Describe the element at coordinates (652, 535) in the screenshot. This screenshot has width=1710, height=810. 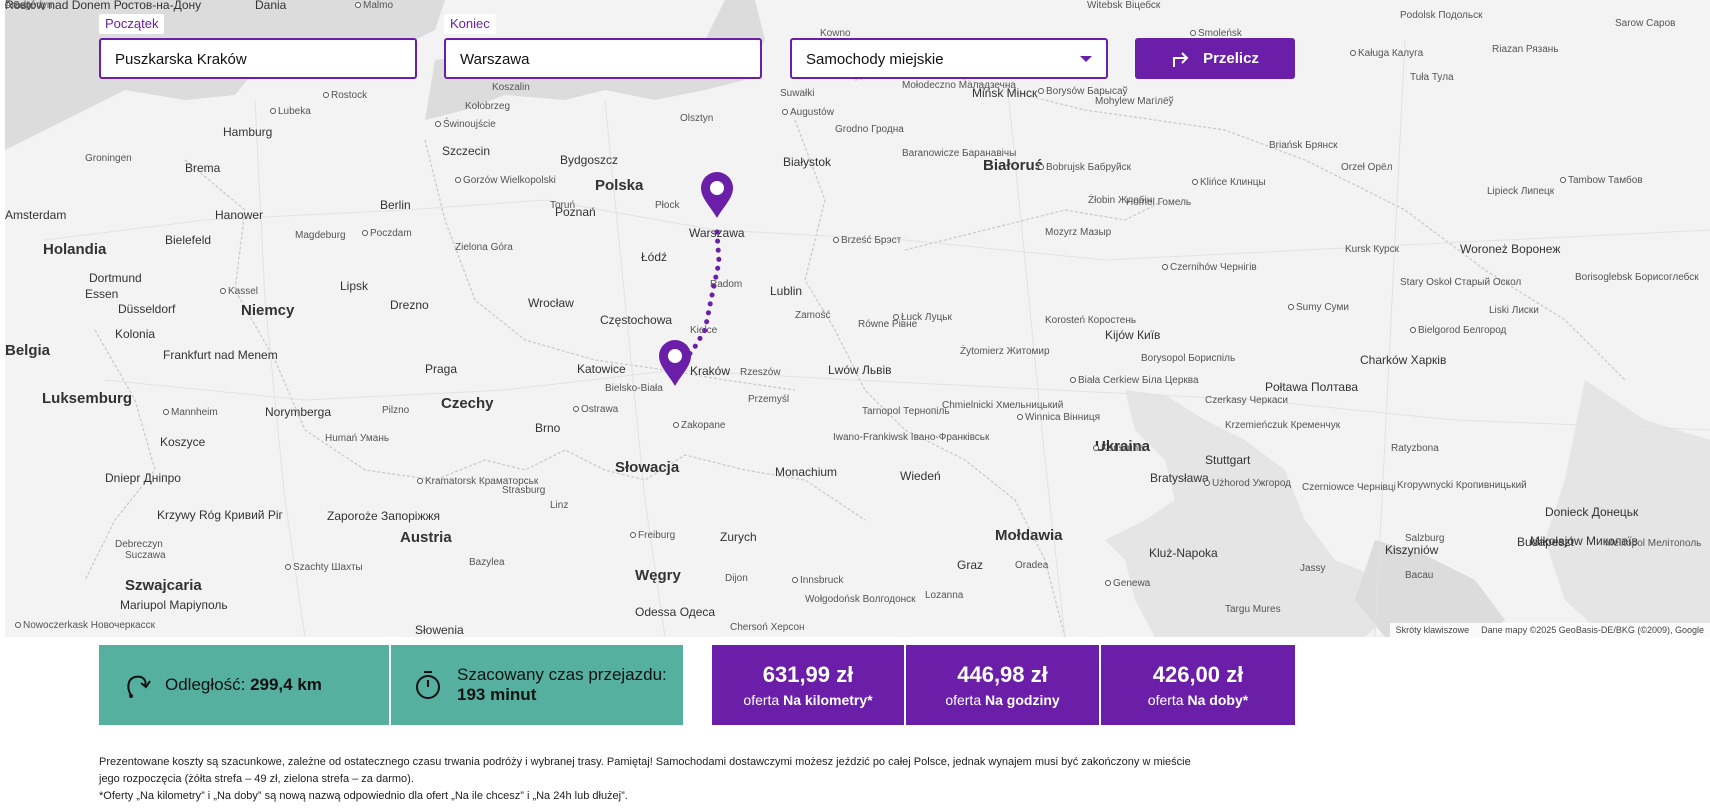
I see `city-label: Freiburg` at that location.